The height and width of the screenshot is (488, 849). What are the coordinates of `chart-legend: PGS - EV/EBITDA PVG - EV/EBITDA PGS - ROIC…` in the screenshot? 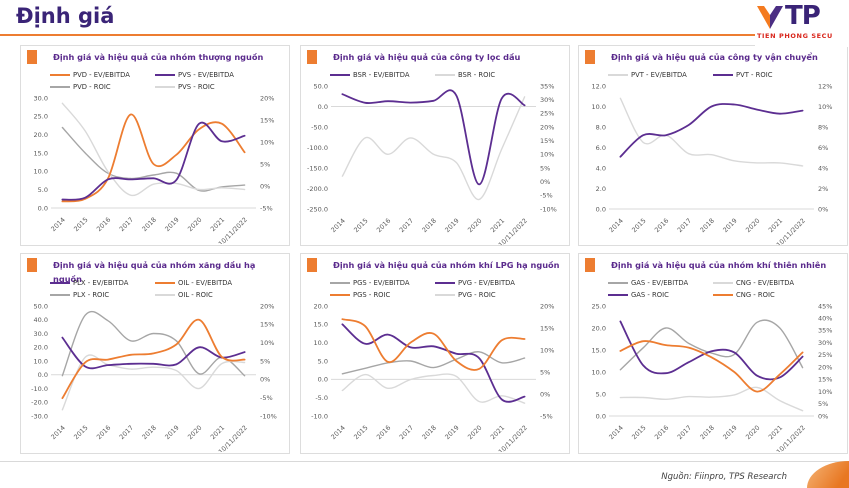 It's located at (435, 288).